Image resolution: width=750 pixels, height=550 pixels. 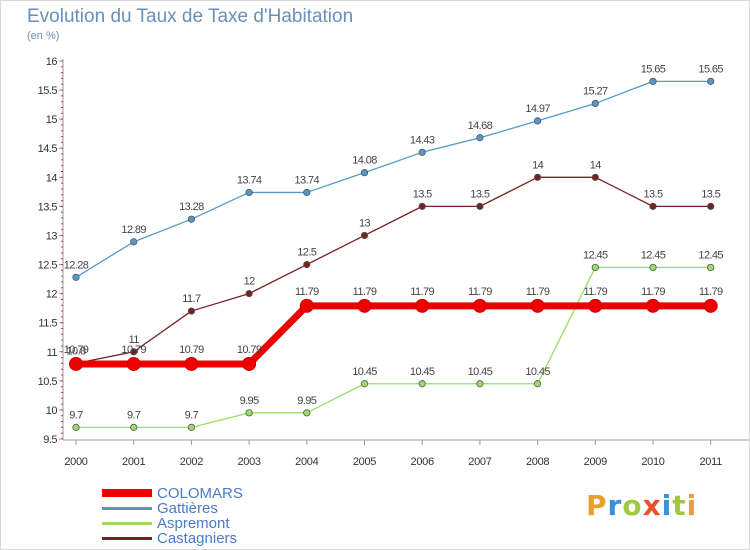 I want to click on data-label: 10.8, so click(x=75, y=351).